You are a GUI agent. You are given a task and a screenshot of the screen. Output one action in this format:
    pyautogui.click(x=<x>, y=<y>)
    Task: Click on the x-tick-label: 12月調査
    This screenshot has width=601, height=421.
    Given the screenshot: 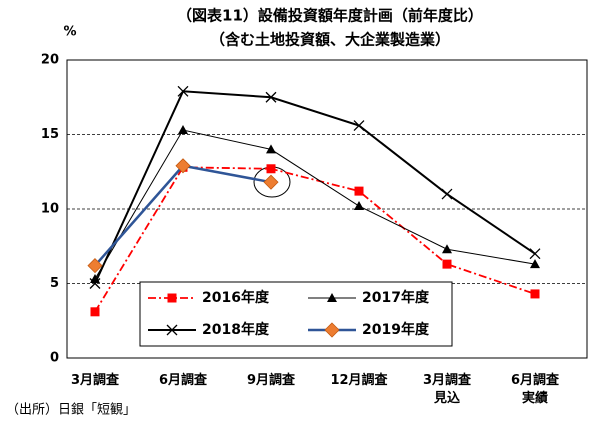 What is the action you would take?
    pyautogui.click(x=359, y=380)
    